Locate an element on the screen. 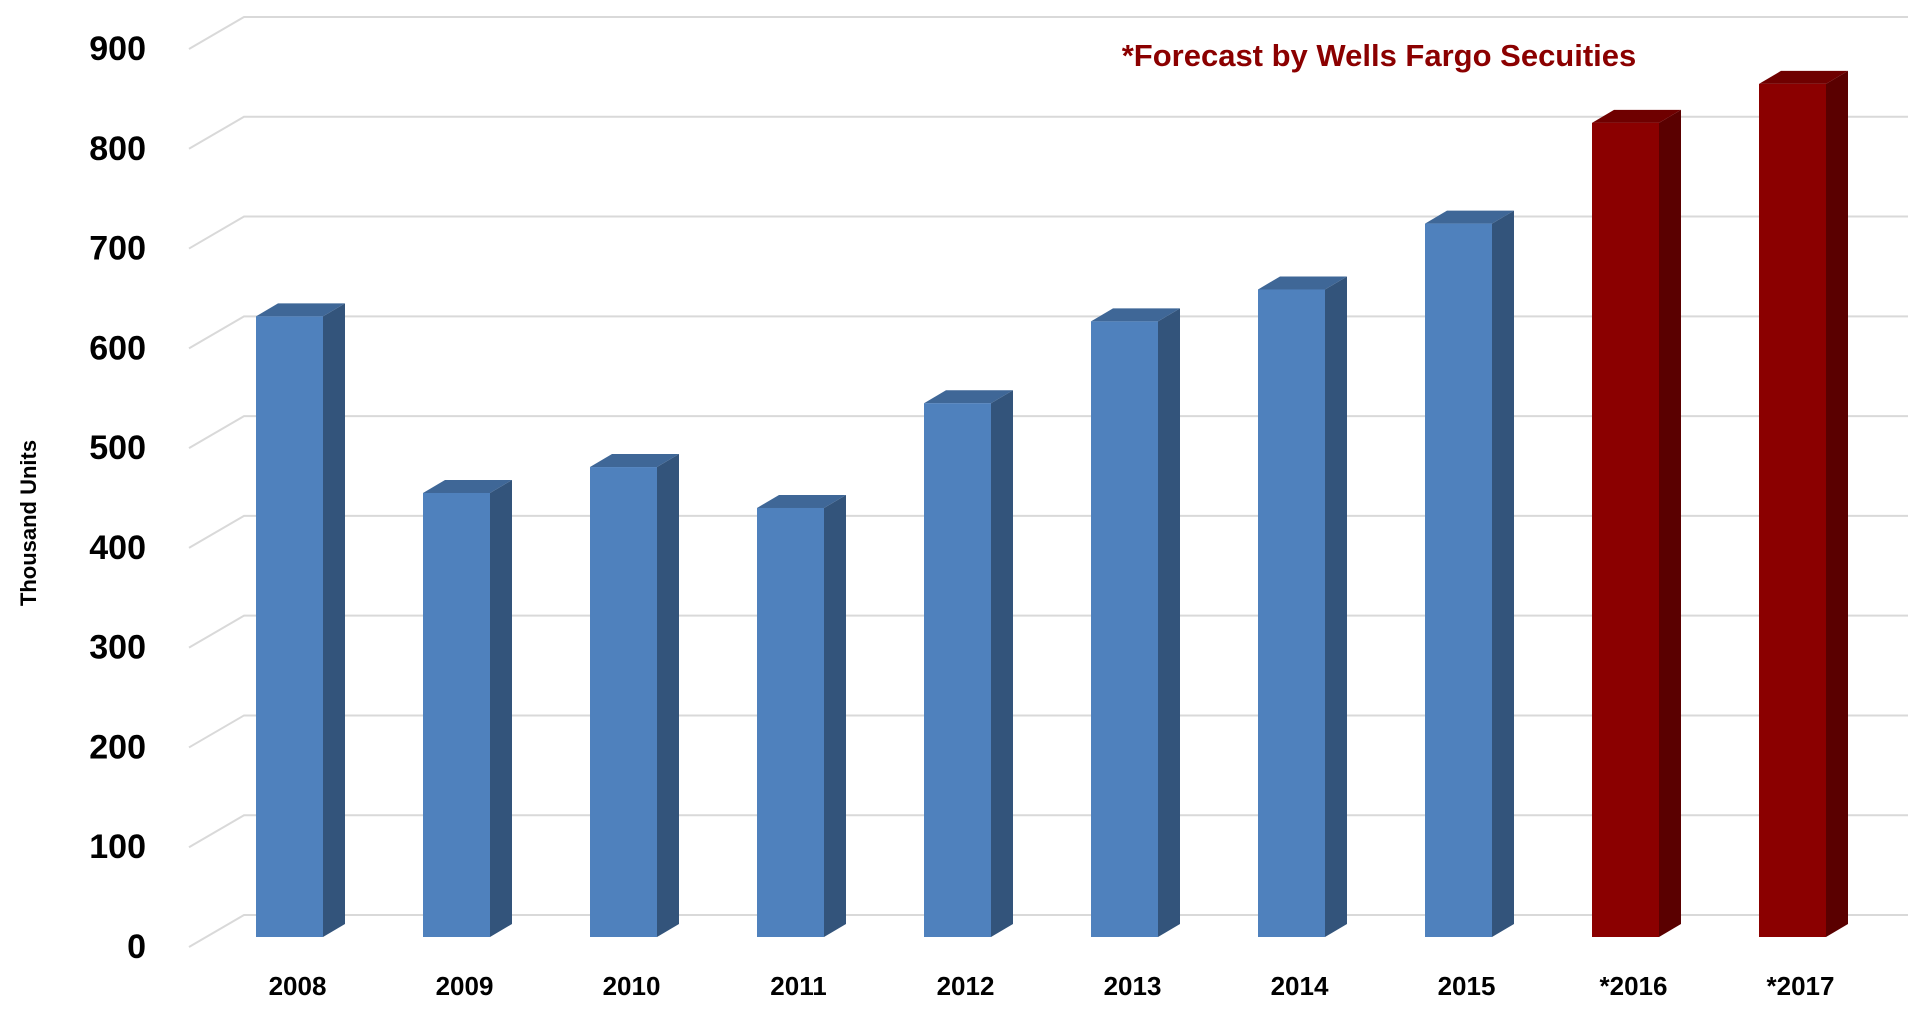 This screenshot has height=1010, width=1908. y-tick-label: 100 is located at coordinates (117, 847).